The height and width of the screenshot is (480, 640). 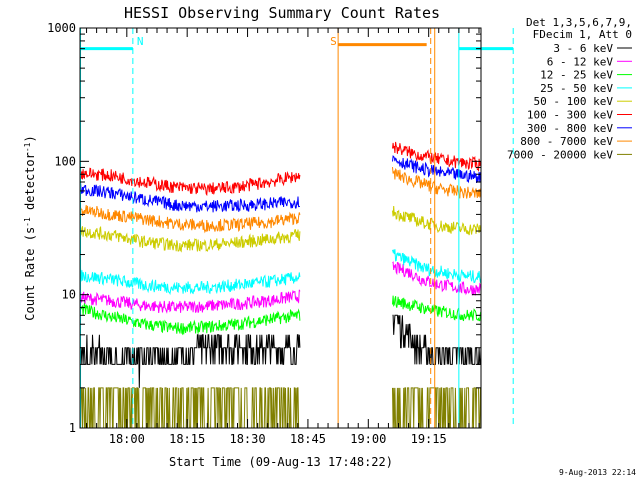 I want to click on y-tick-label: 1, so click(x=72, y=428).